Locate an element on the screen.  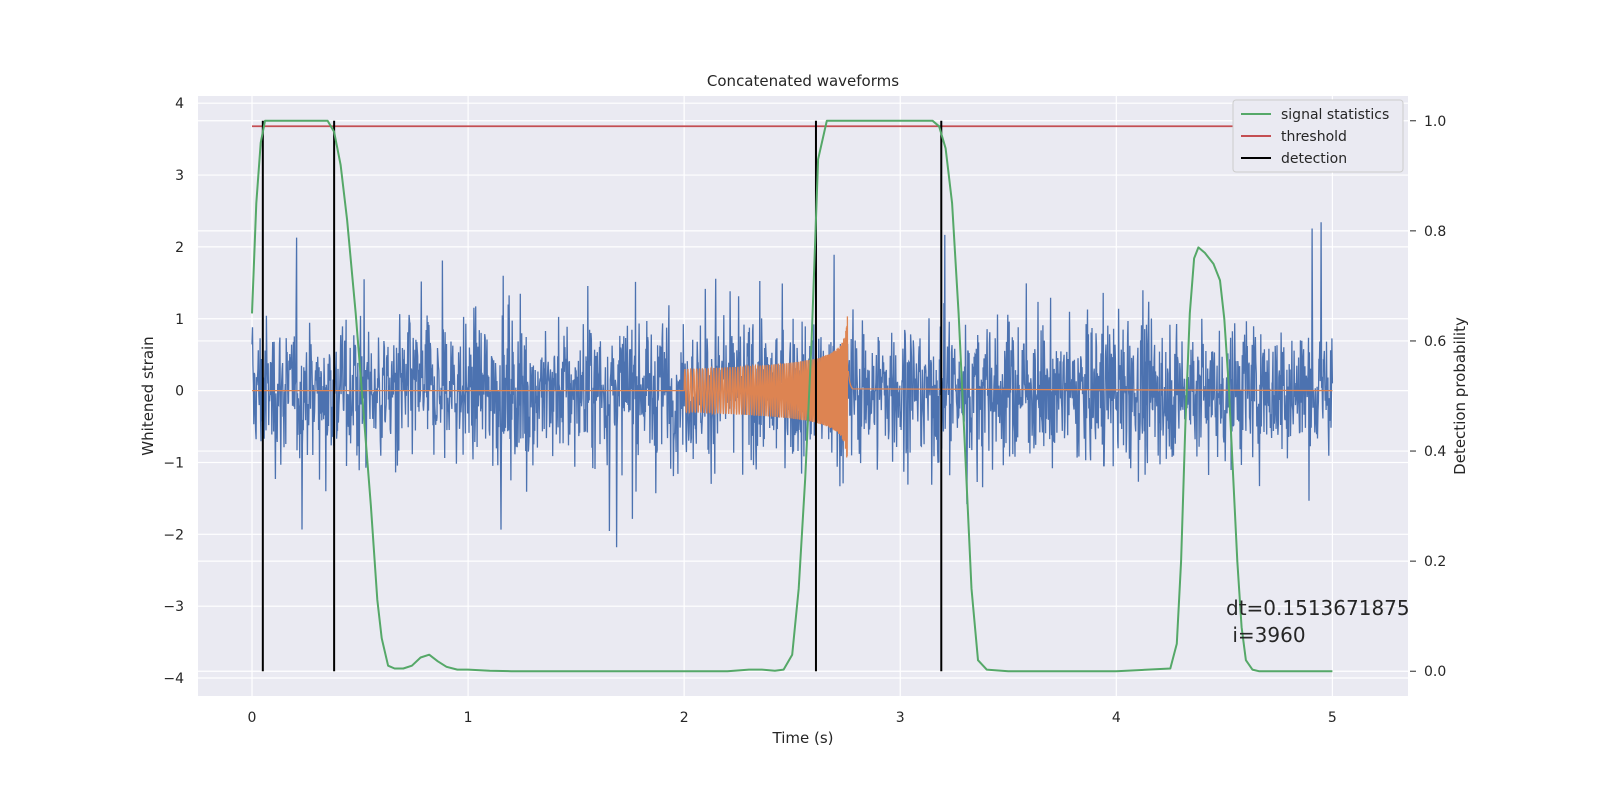
legend-label-signal-statistics: signal statistics is located at coordinates (1335, 115).